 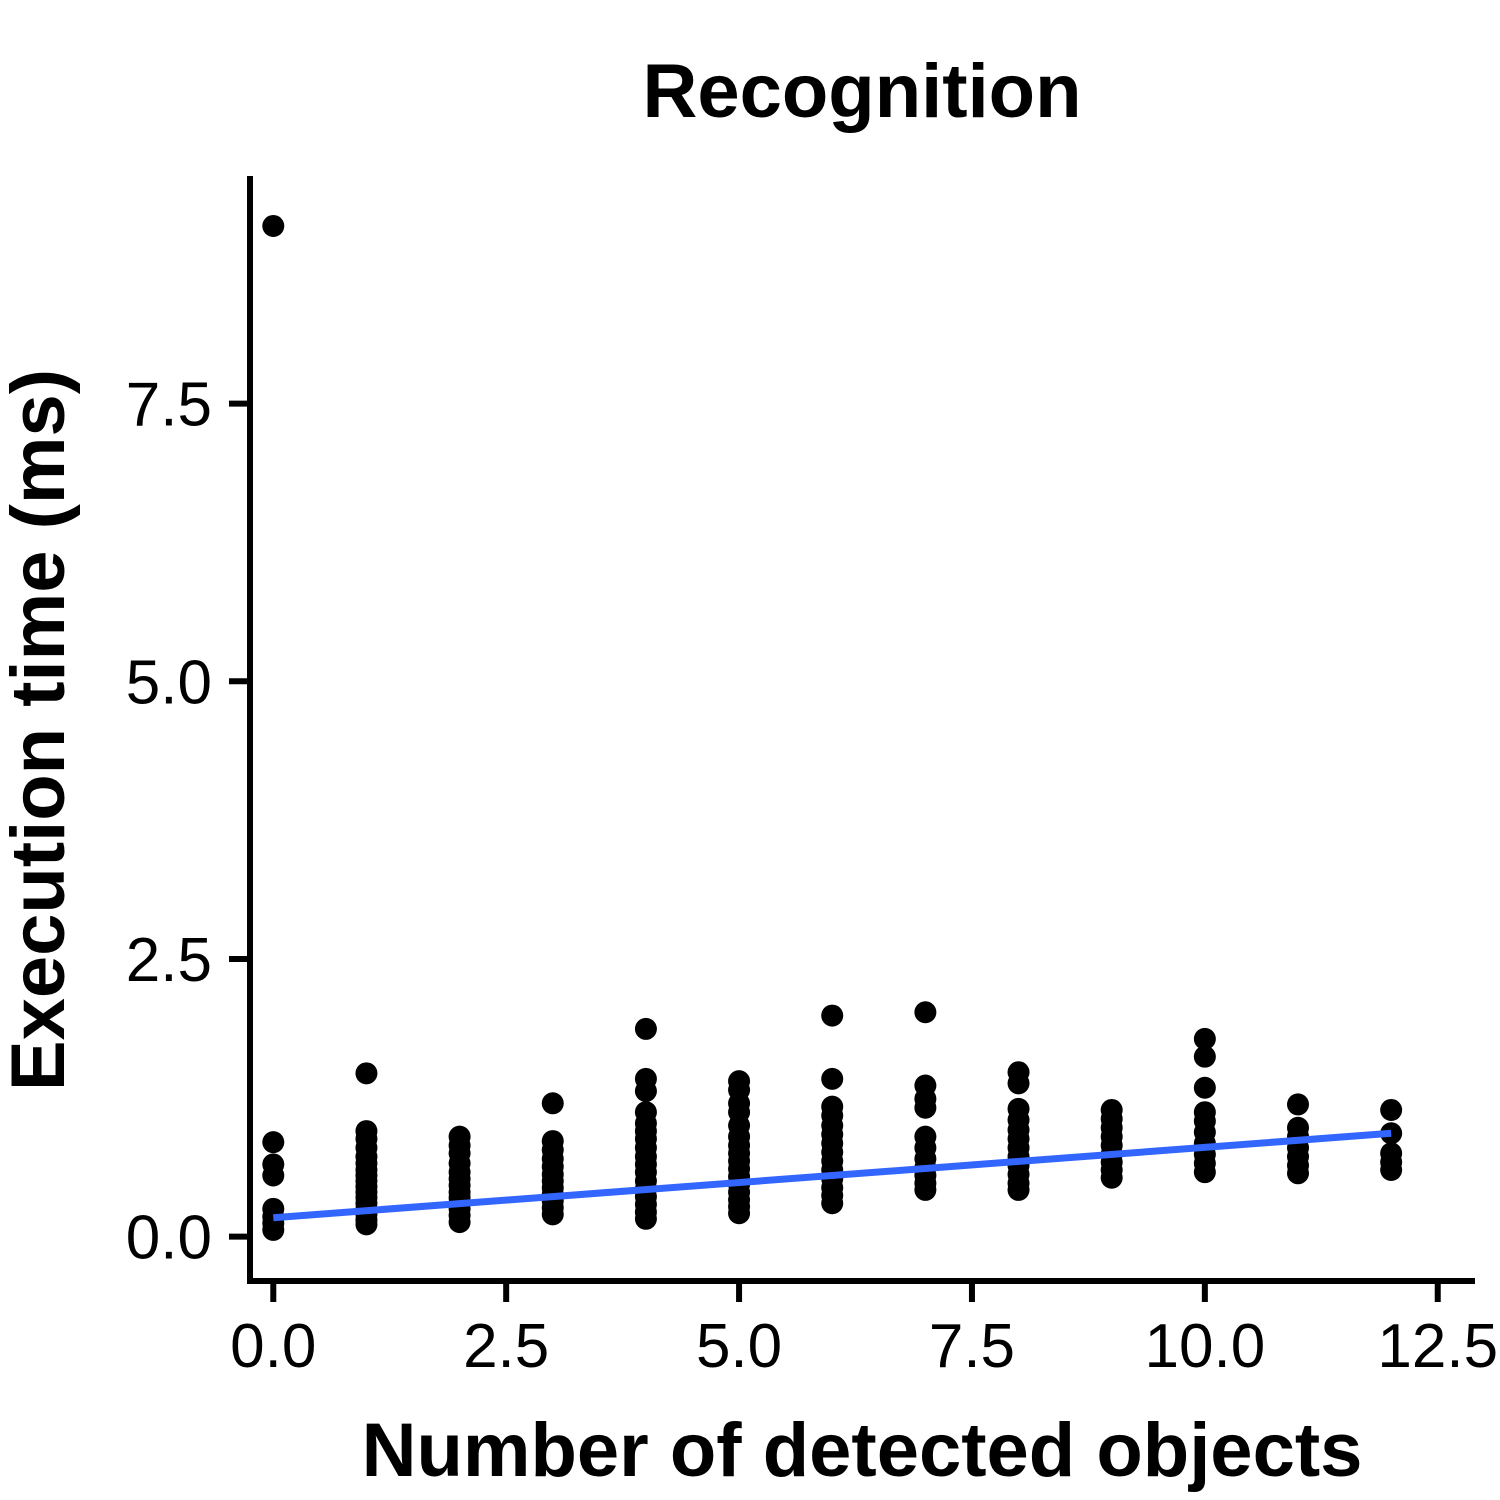 What do you see at coordinates (1437, 1346) in the screenshot?
I see `x-tick-label: 12.5` at bounding box center [1437, 1346].